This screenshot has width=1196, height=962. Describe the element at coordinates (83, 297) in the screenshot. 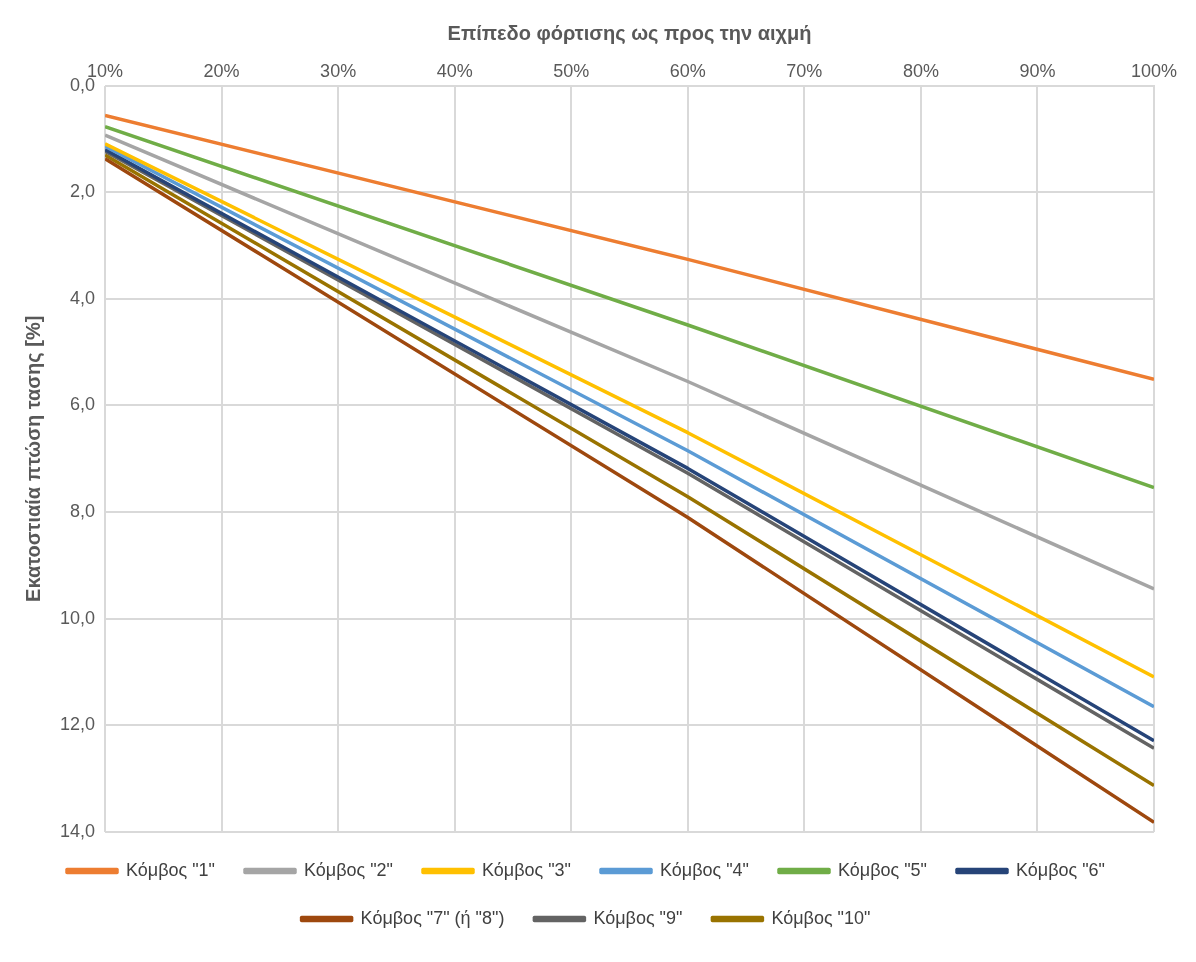

I see `y-tick-label: 4,0` at that location.